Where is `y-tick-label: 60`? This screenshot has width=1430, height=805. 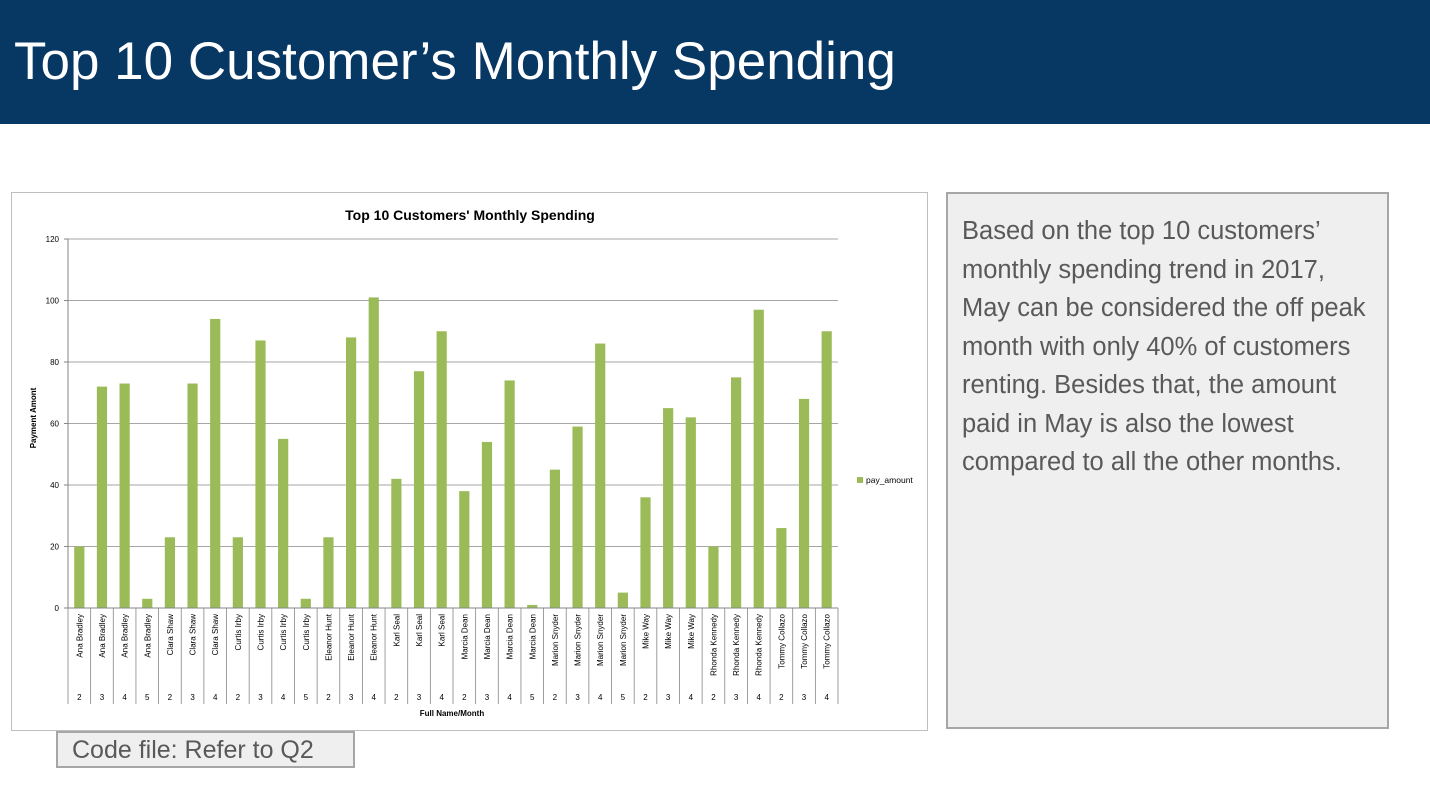 y-tick-label: 60 is located at coordinates (54, 424).